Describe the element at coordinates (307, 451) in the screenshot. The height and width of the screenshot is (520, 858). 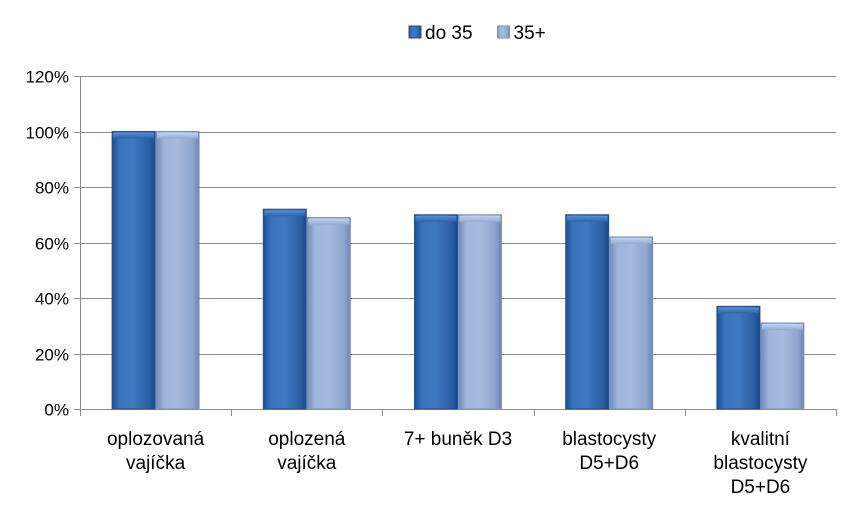
I see `x-category-label: oplozená vajíčka` at that location.